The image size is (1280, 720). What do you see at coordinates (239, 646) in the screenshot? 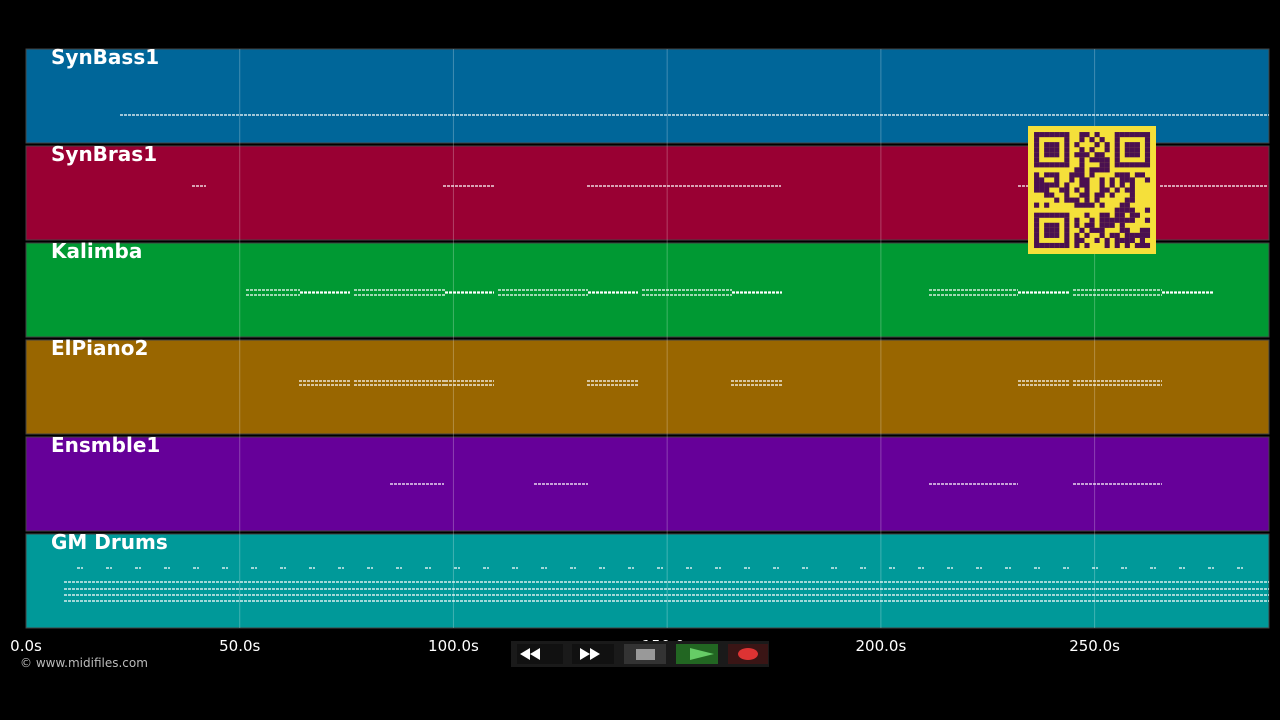
I see `x-tick-label: 50.0s` at bounding box center [239, 646].